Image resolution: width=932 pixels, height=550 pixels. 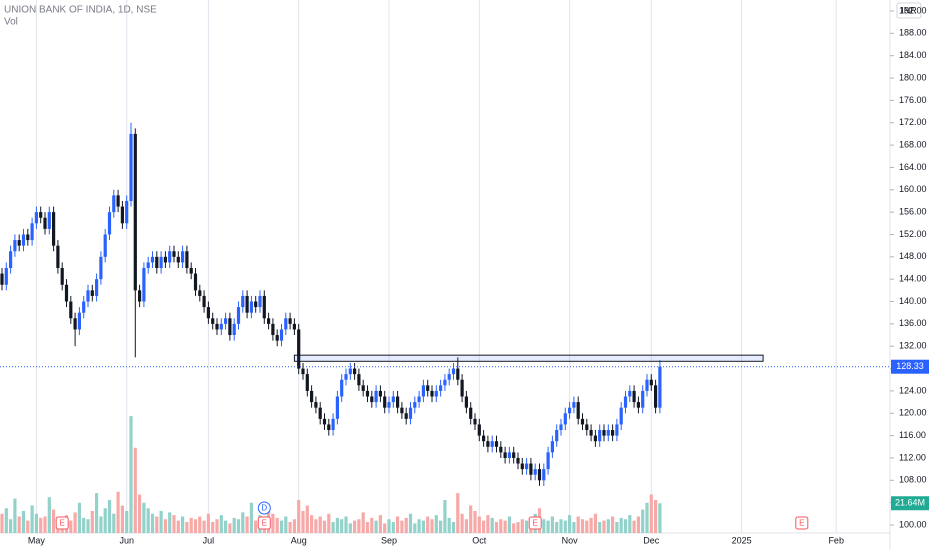 I want to click on x-tick-label: Jul, so click(x=209, y=540).